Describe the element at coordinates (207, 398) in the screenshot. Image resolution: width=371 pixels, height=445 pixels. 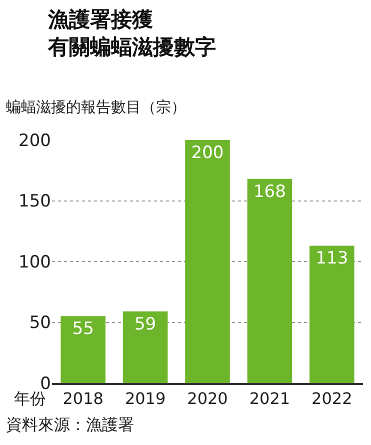
I see `x-tick-label: 2020` at that location.